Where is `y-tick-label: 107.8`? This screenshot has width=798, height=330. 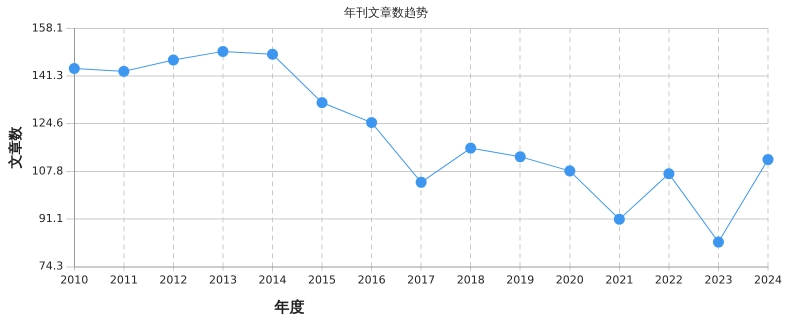
y-tick-label: 107.8 is located at coordinates (48, 171).